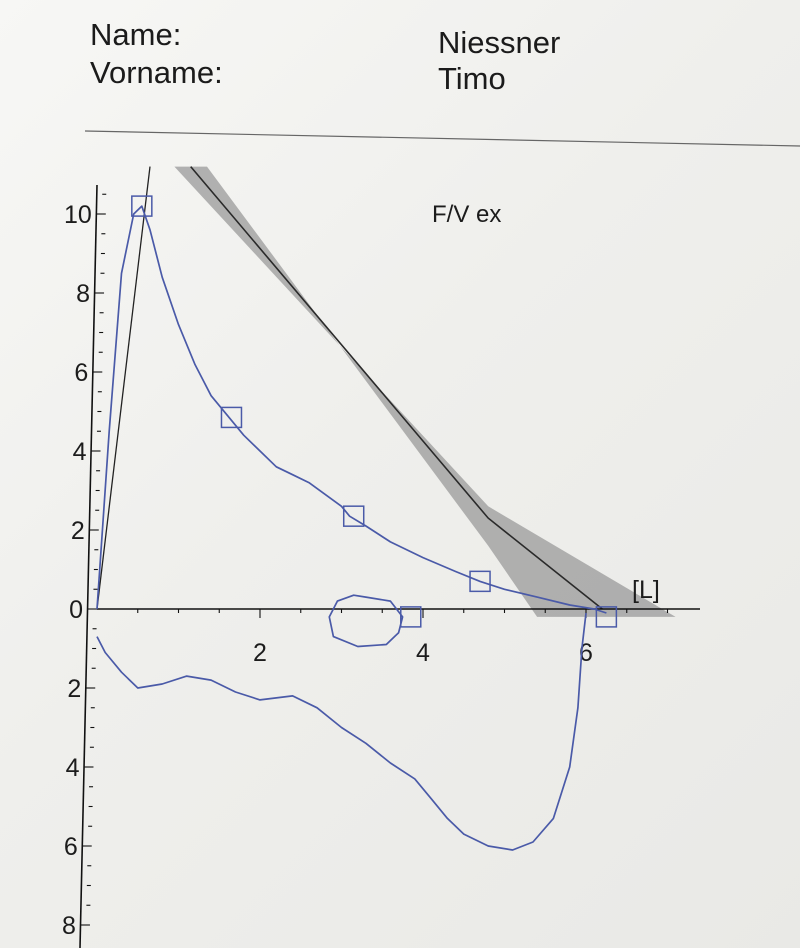 The image size is (800, 948). I want to click on name-value: Niessner, so click(499, 42).